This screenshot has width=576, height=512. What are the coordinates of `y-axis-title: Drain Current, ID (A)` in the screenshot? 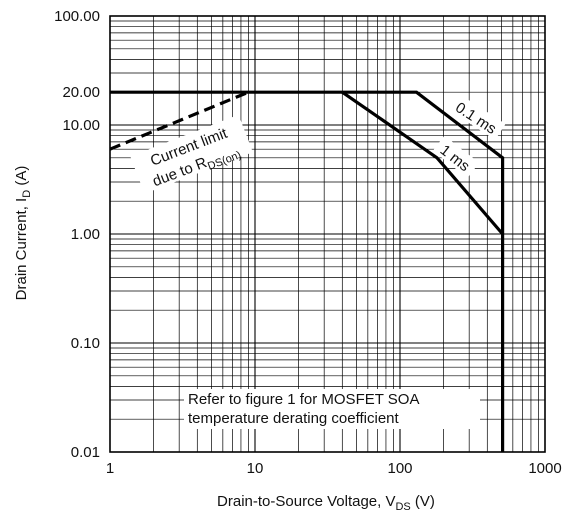 It's located at (23, 233).